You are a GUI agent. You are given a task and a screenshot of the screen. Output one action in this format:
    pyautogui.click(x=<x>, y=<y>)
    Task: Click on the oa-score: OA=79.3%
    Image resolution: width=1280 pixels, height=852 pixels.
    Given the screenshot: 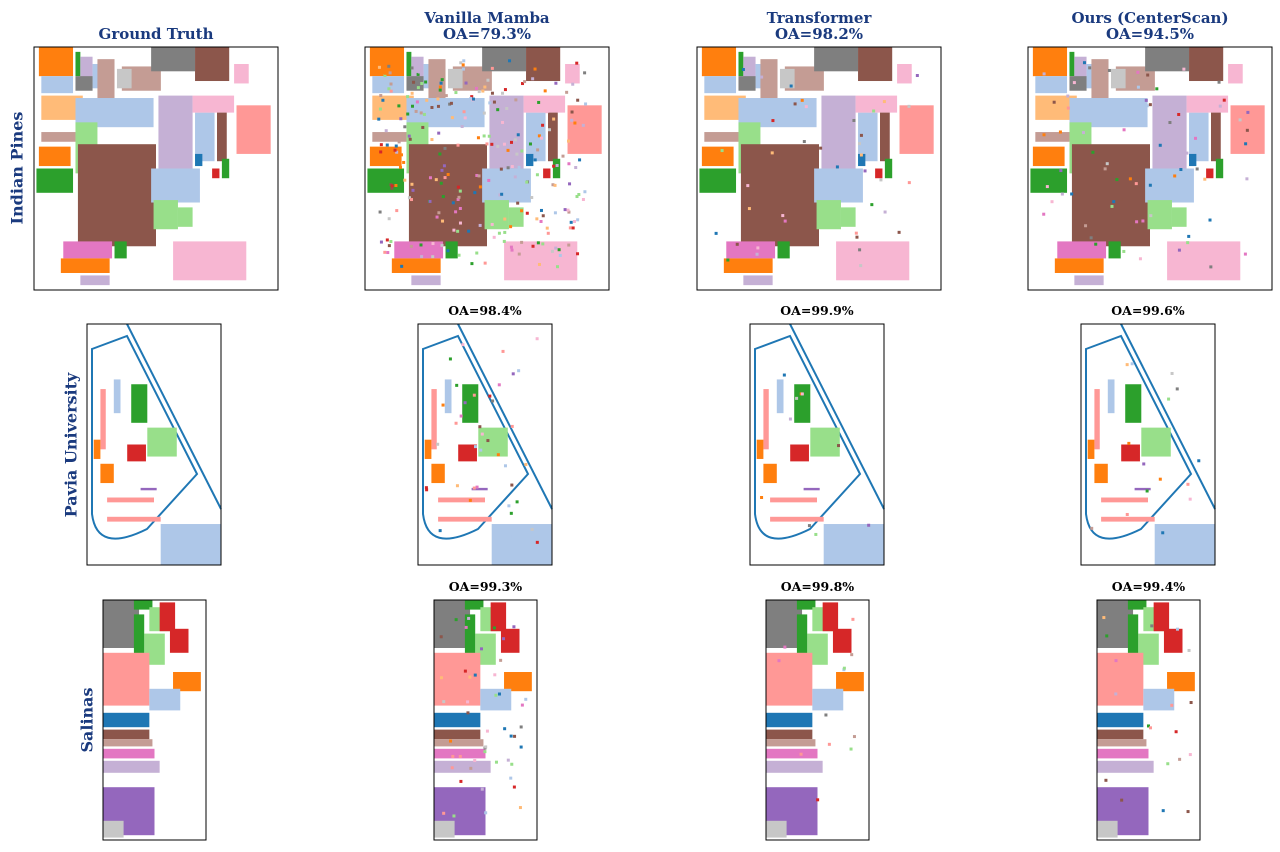 What is the action you would take?
    pyautogui.click(x=487, y=34)
    